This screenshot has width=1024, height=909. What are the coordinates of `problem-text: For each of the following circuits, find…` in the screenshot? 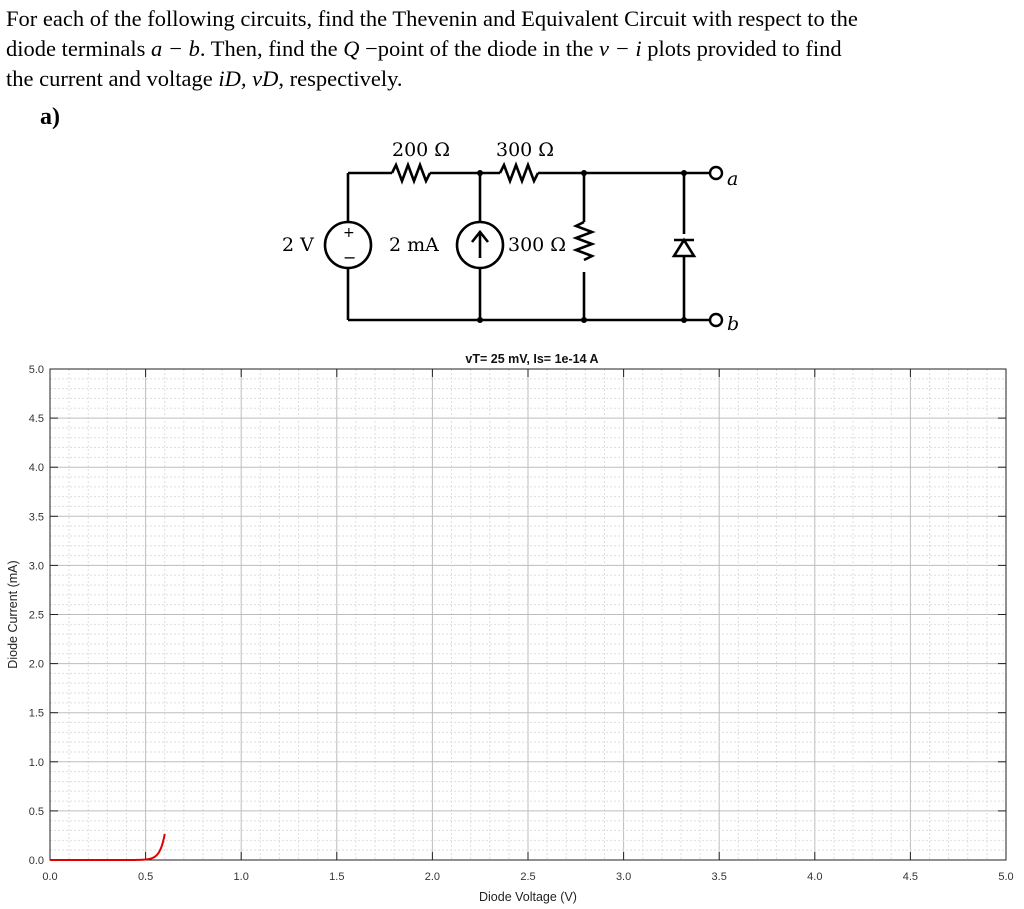 It's located at (432, 18).